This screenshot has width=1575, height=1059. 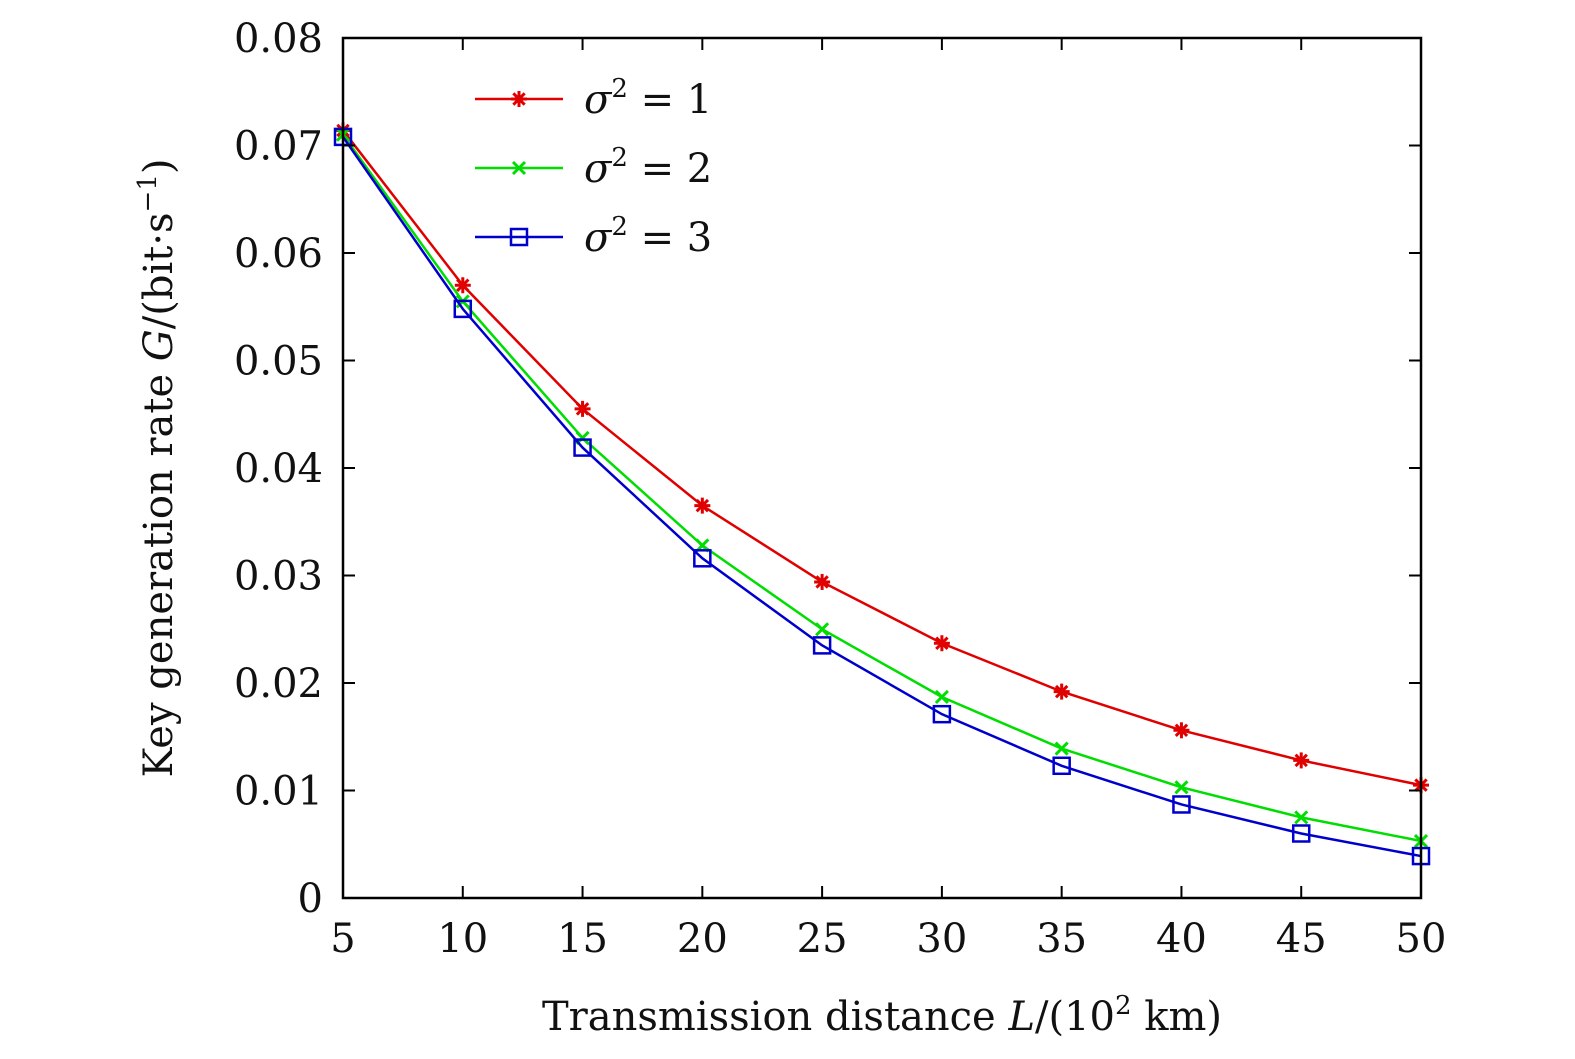 I want to click on x-axis-label-unit: /(10, so click(x=1075, y=1017).